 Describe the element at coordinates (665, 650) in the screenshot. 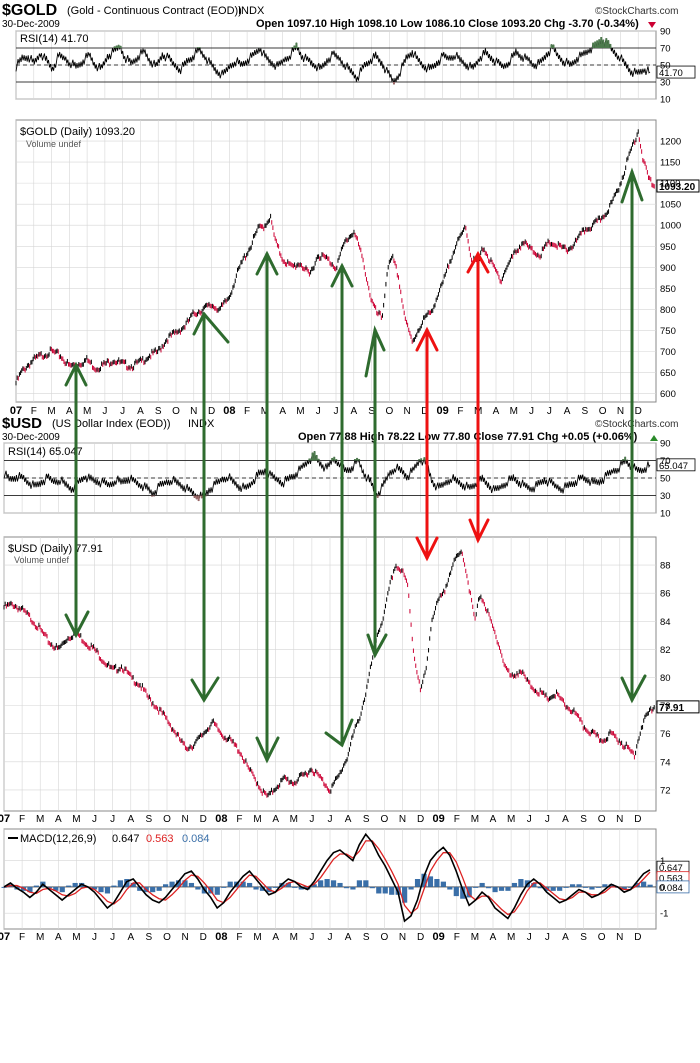

I see `y-tick-label: 82` at that location.